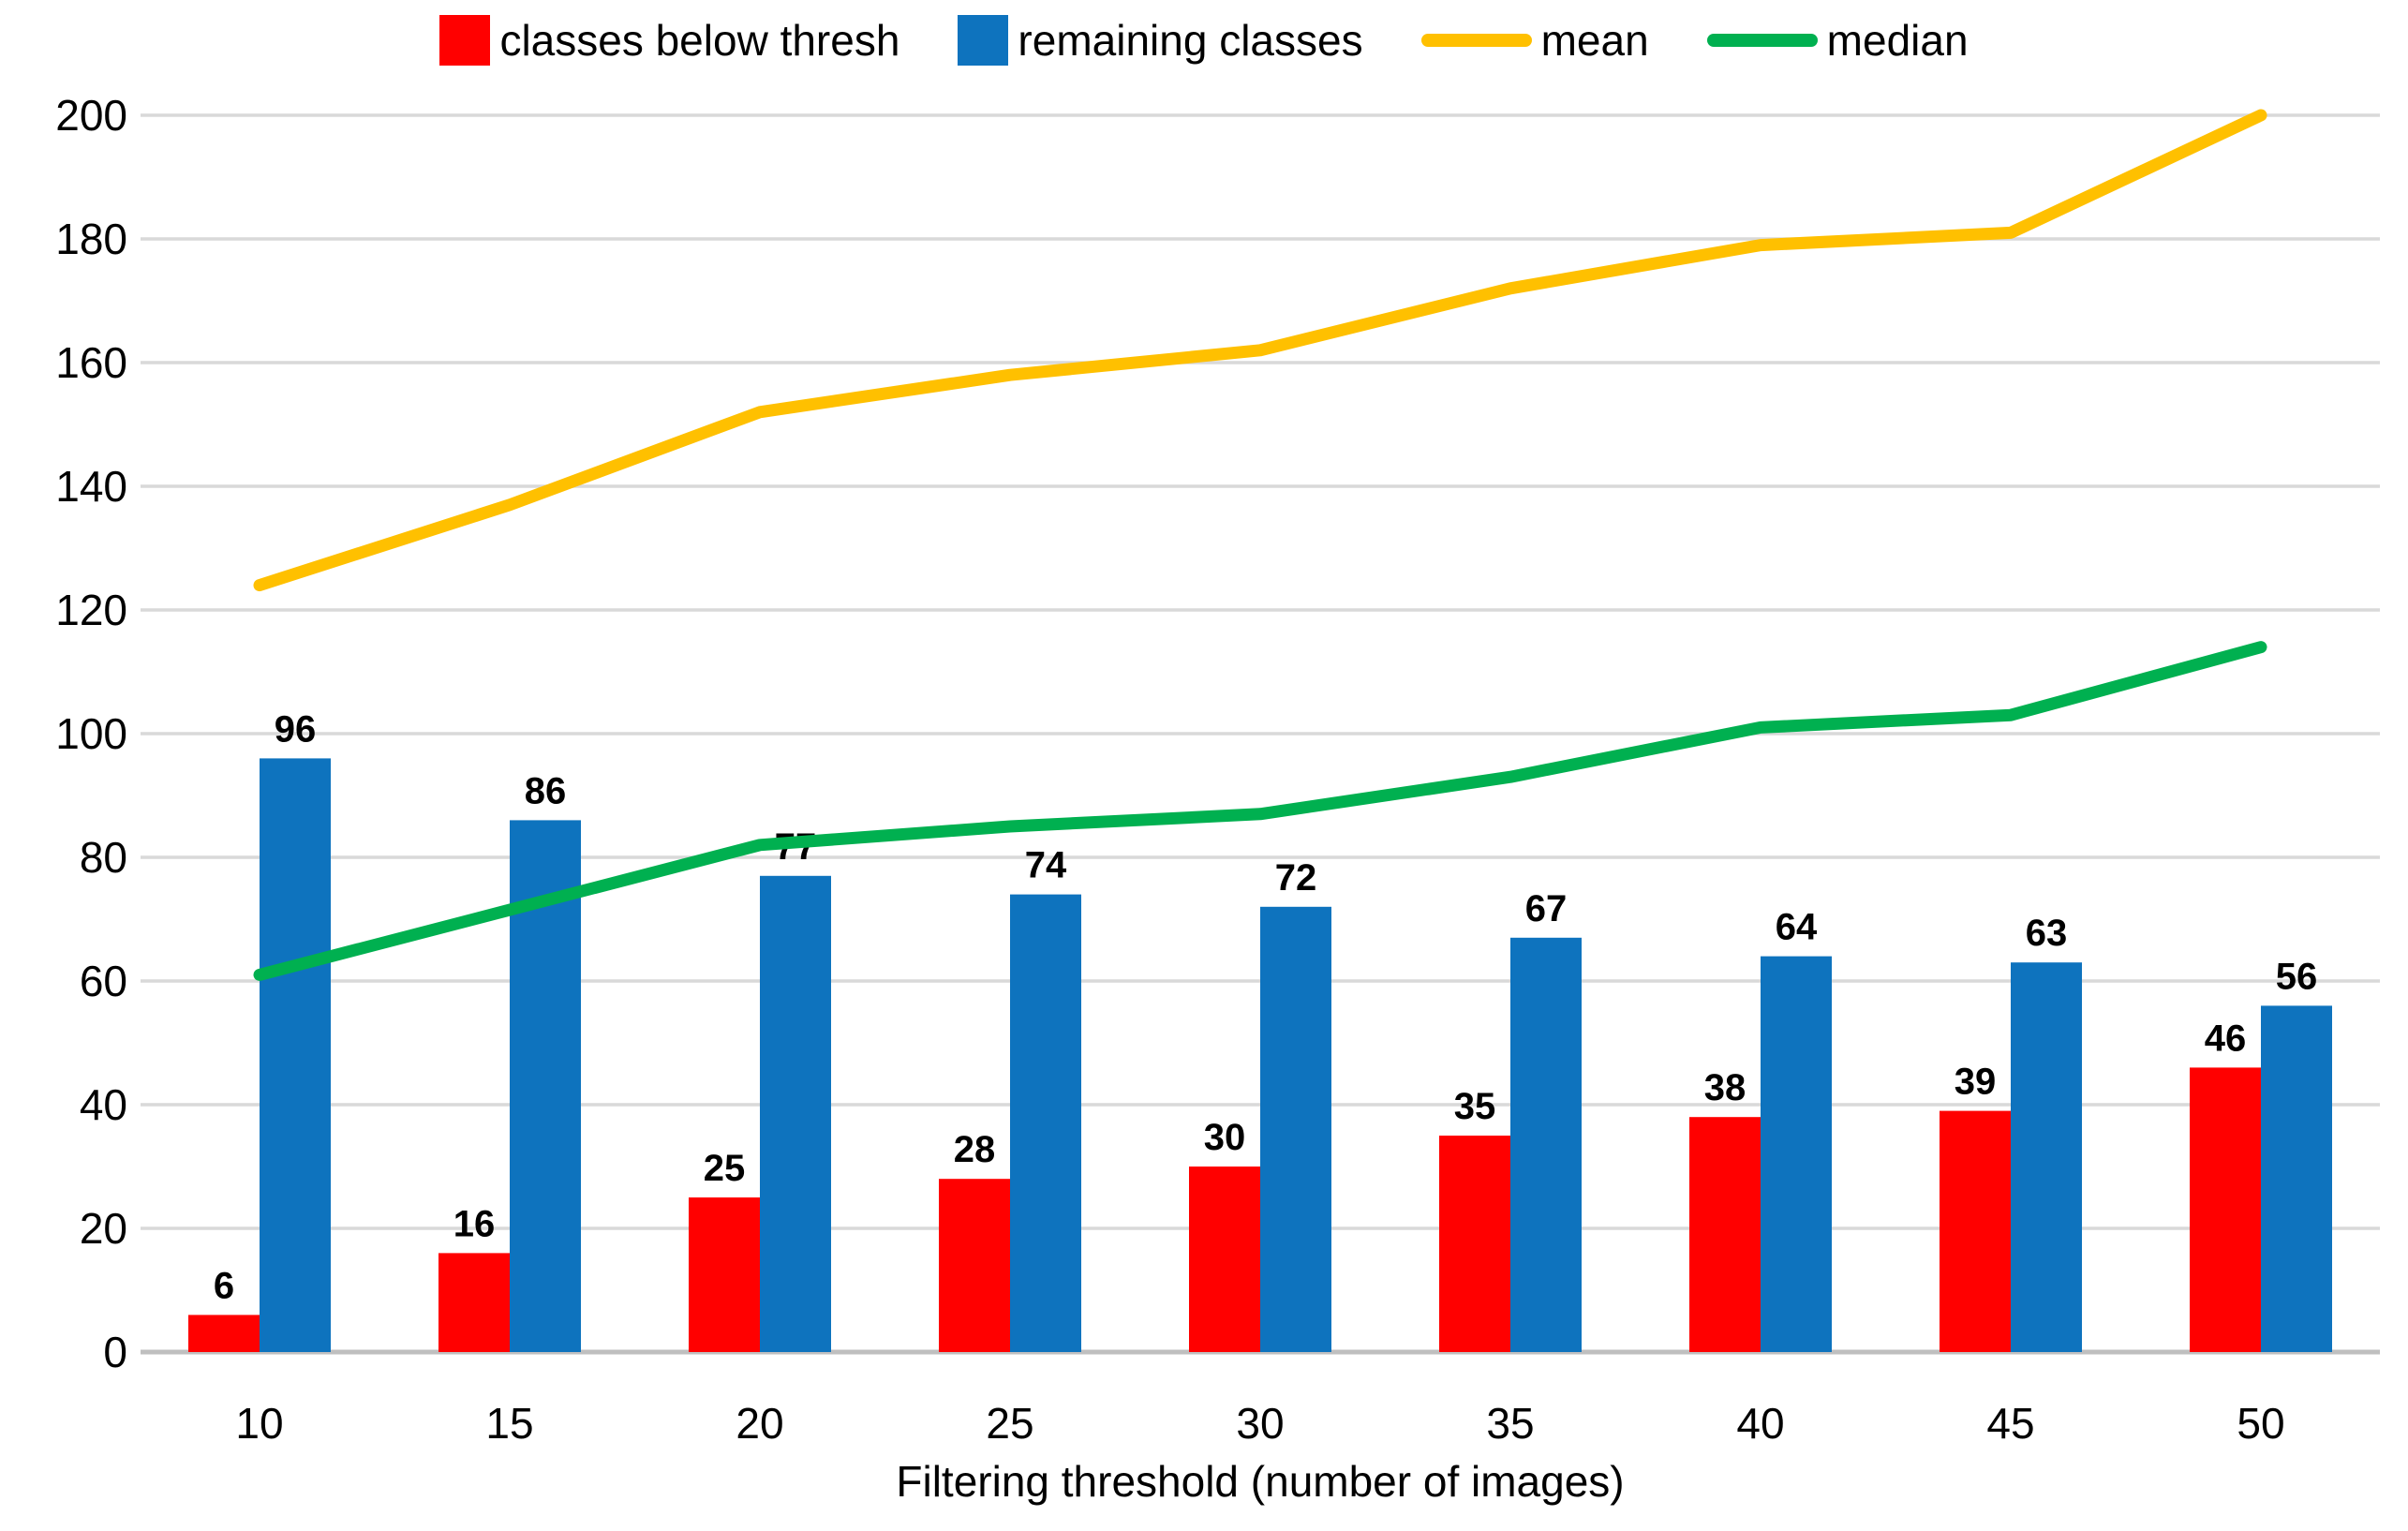  I want to click on bar-value-label: 56, so click(2297, 976).